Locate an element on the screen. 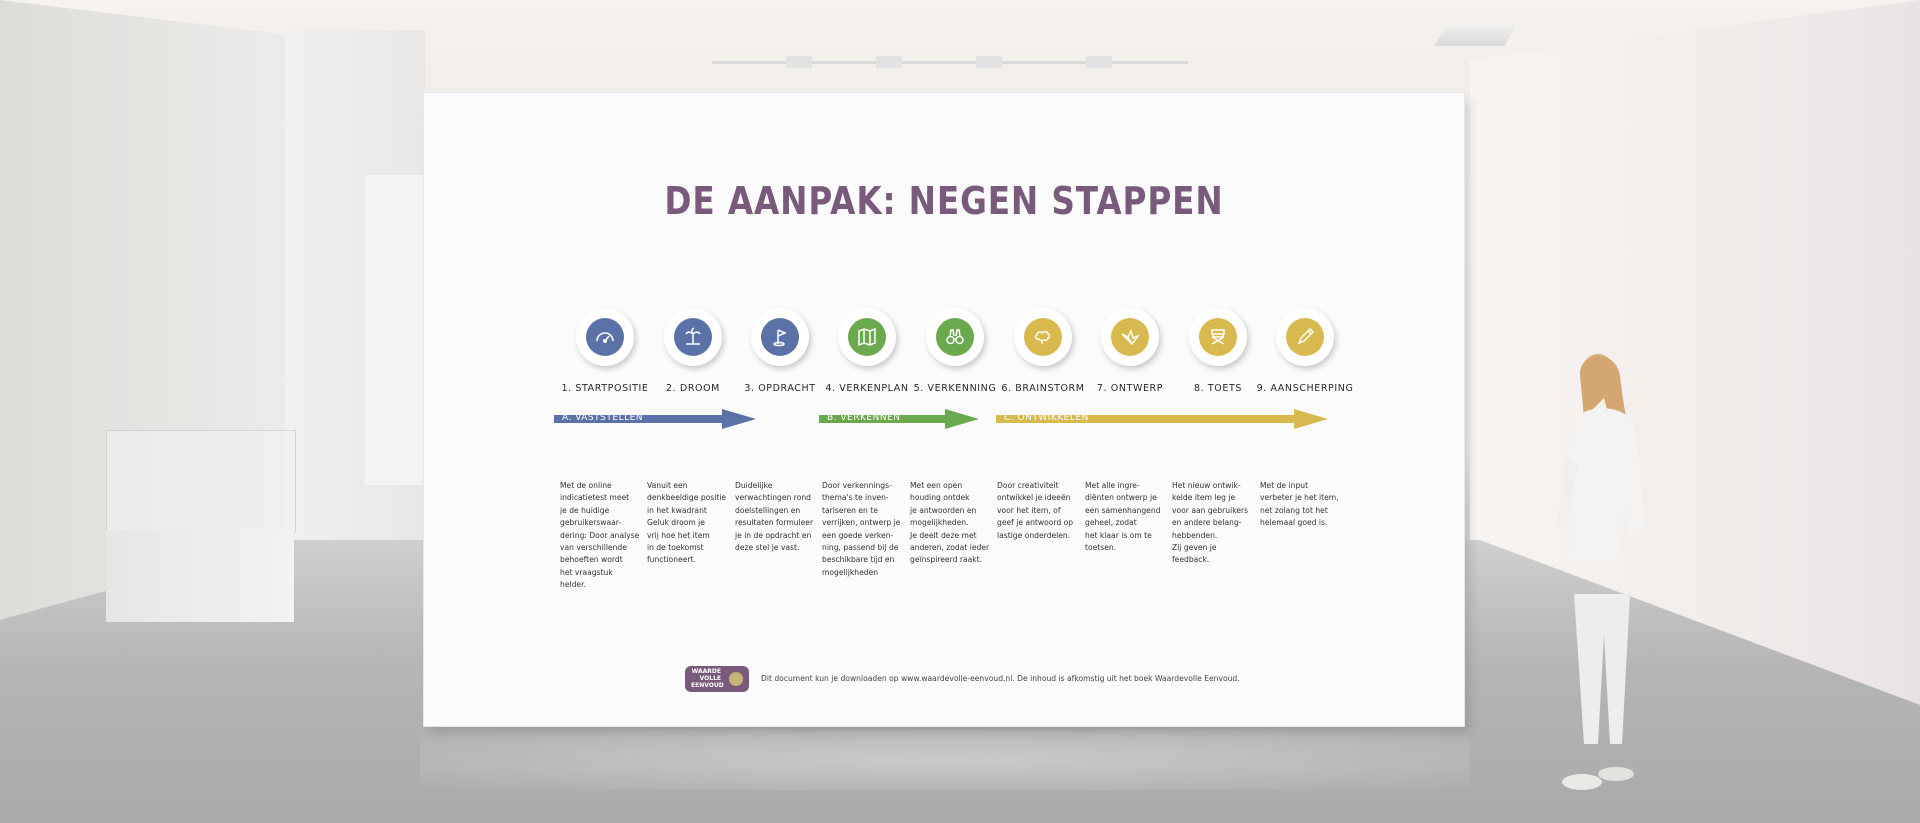 This screenshot has height=823, width=1920. phase-label: A. VASTSTELLEN is located at coordinates (603, 418).